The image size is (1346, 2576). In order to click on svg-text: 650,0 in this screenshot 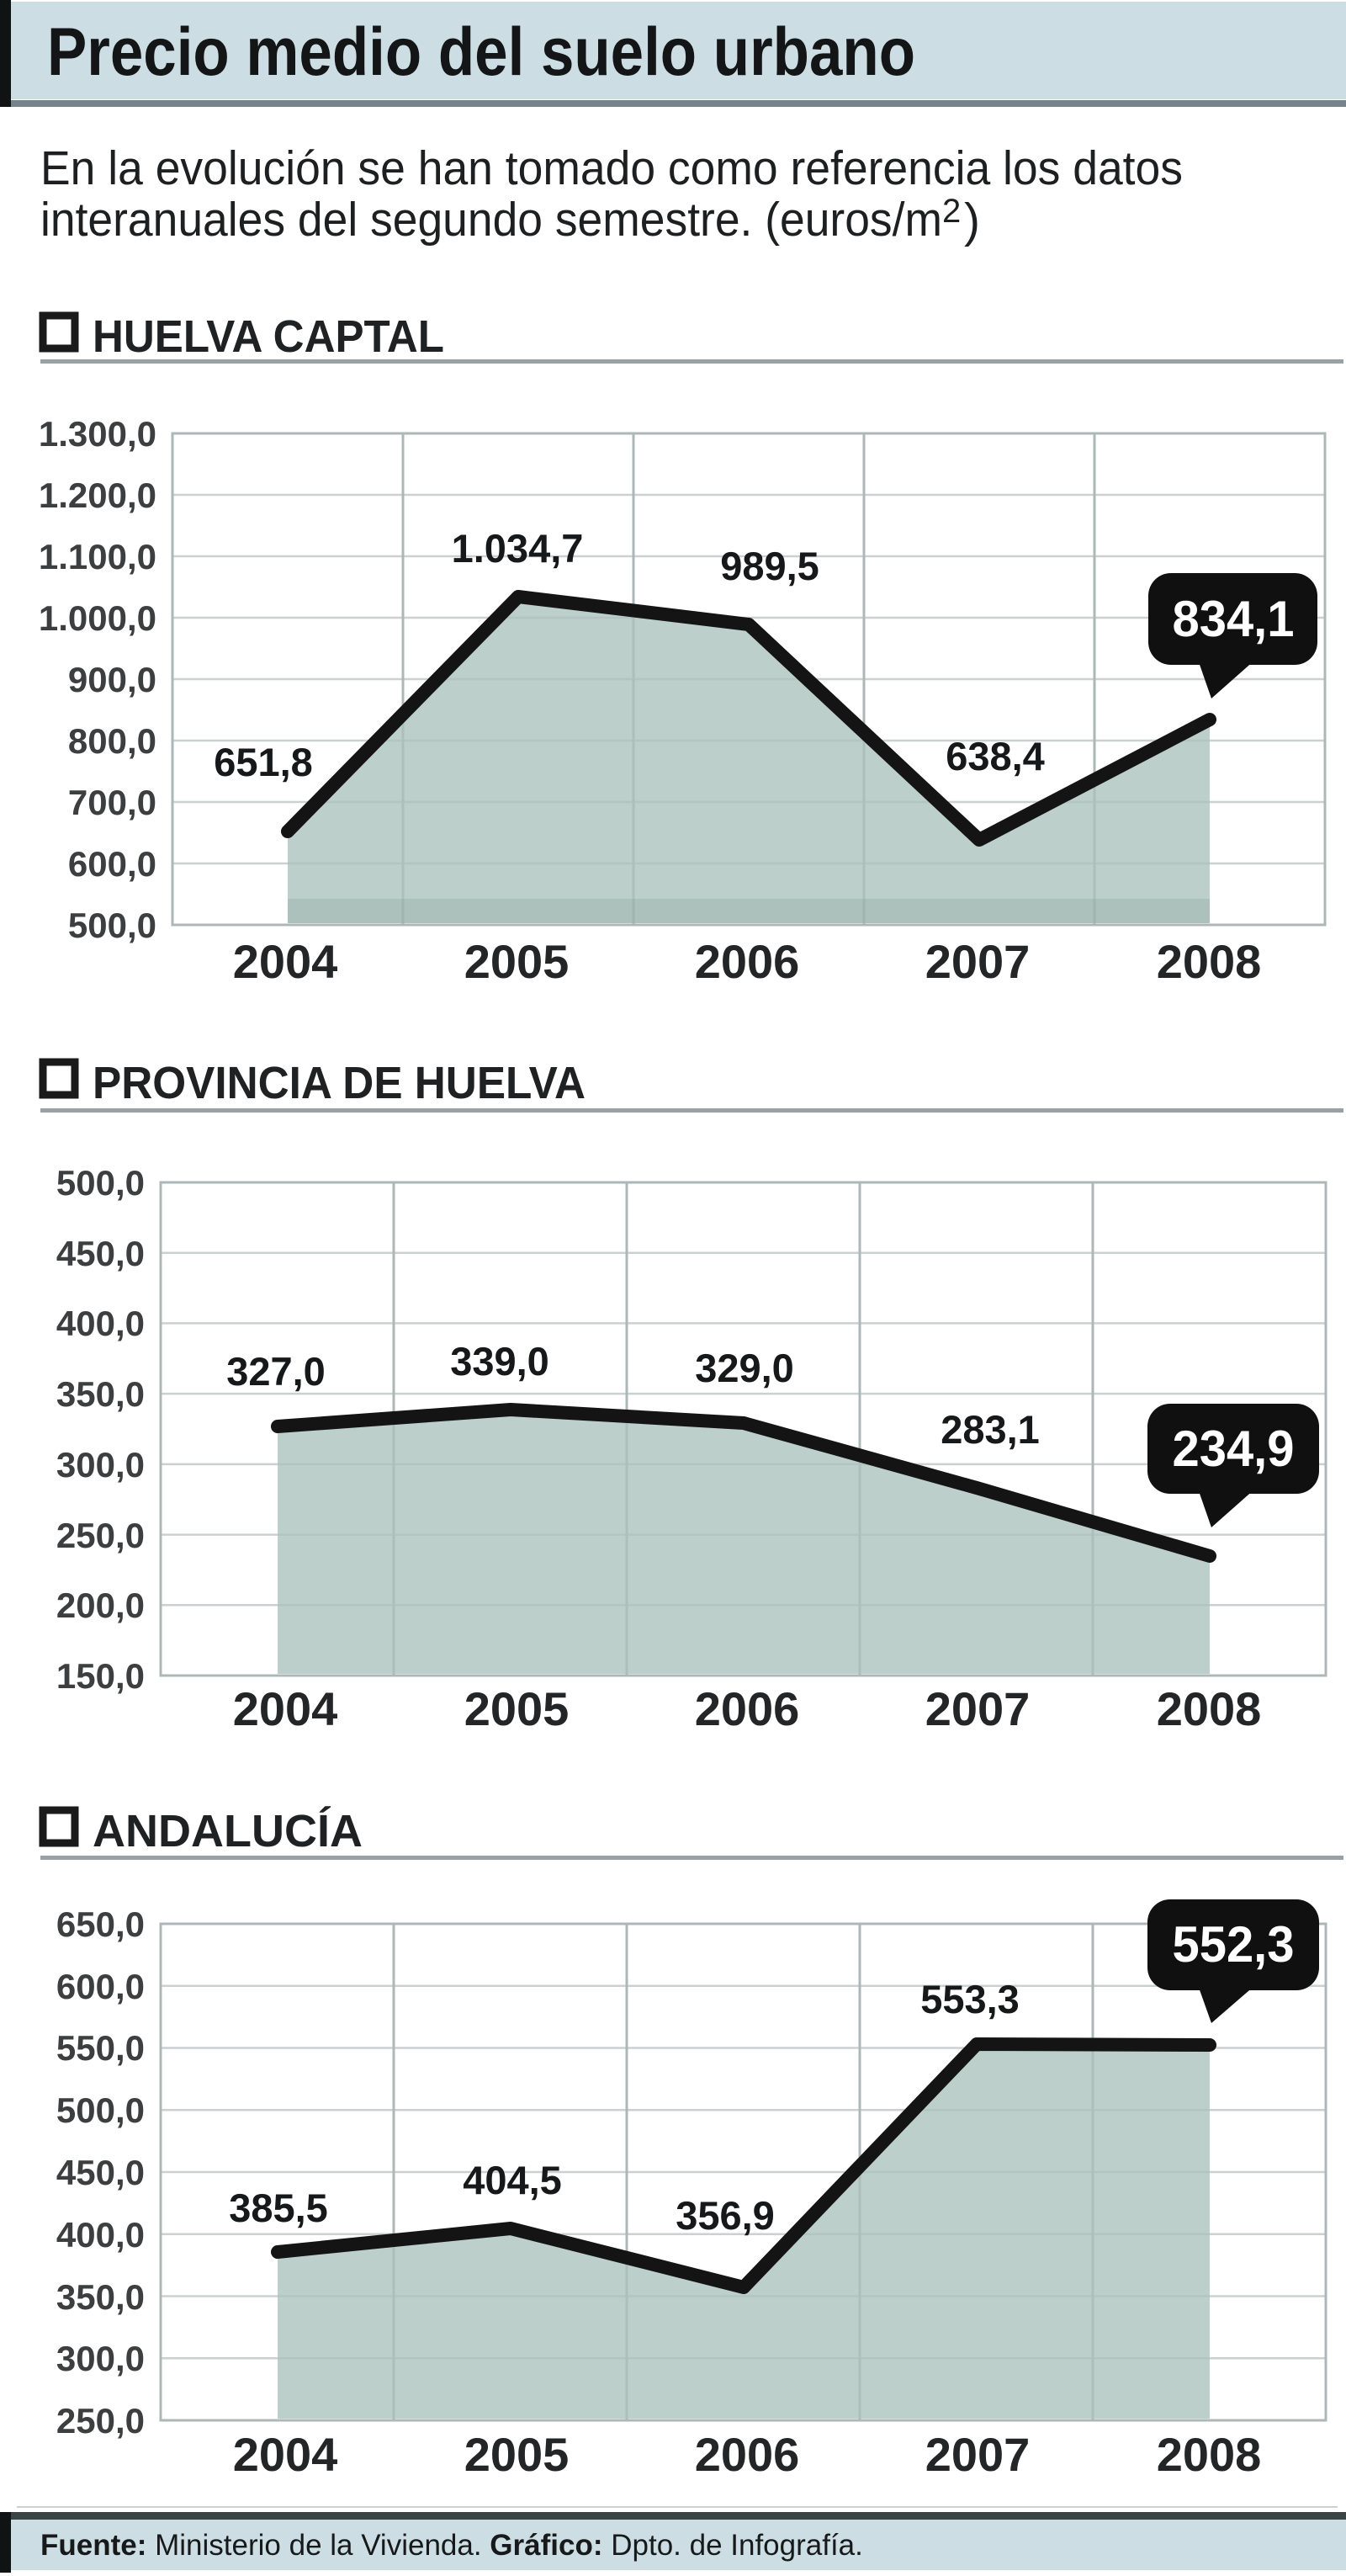, I will do `click(101, 1924)`.